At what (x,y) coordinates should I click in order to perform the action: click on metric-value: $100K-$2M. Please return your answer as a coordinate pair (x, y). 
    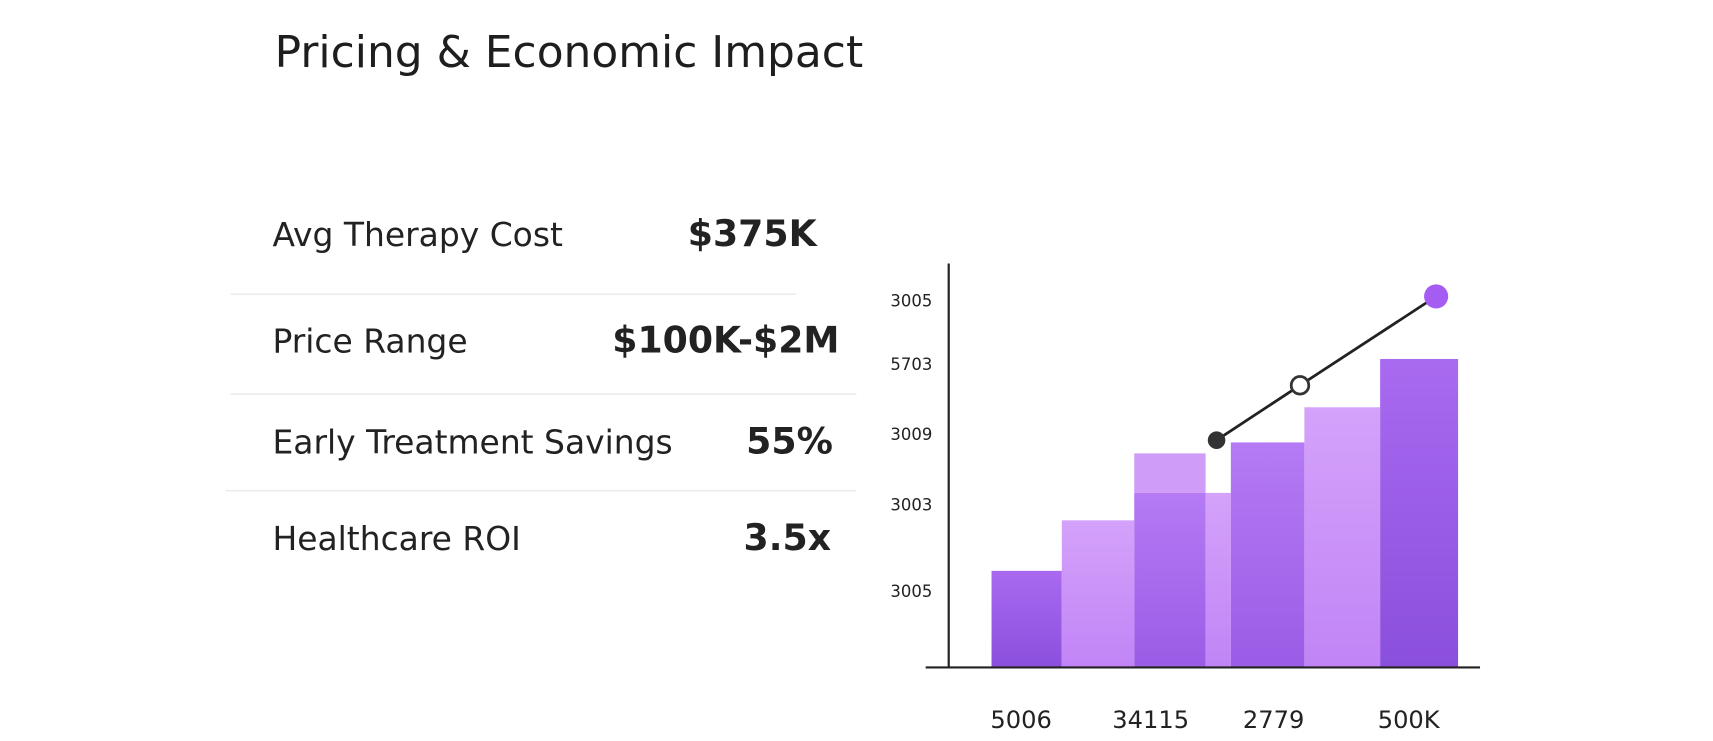
    Looking at the image, I should click on (725, 339).